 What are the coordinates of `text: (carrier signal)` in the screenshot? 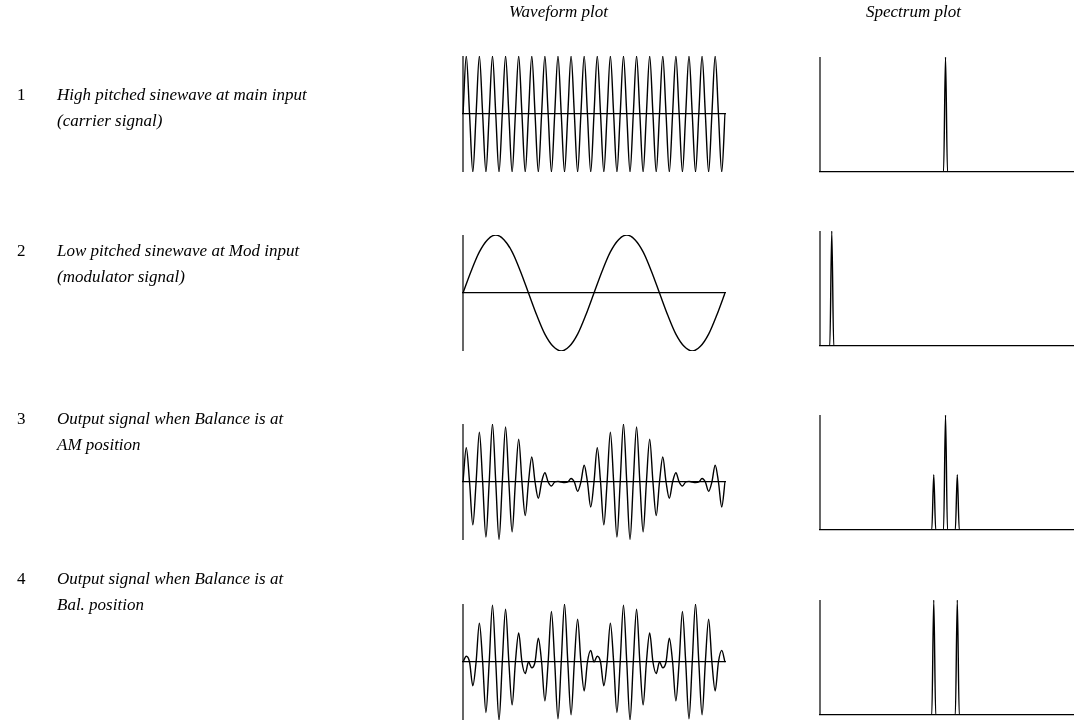 It's located at (110, 121).